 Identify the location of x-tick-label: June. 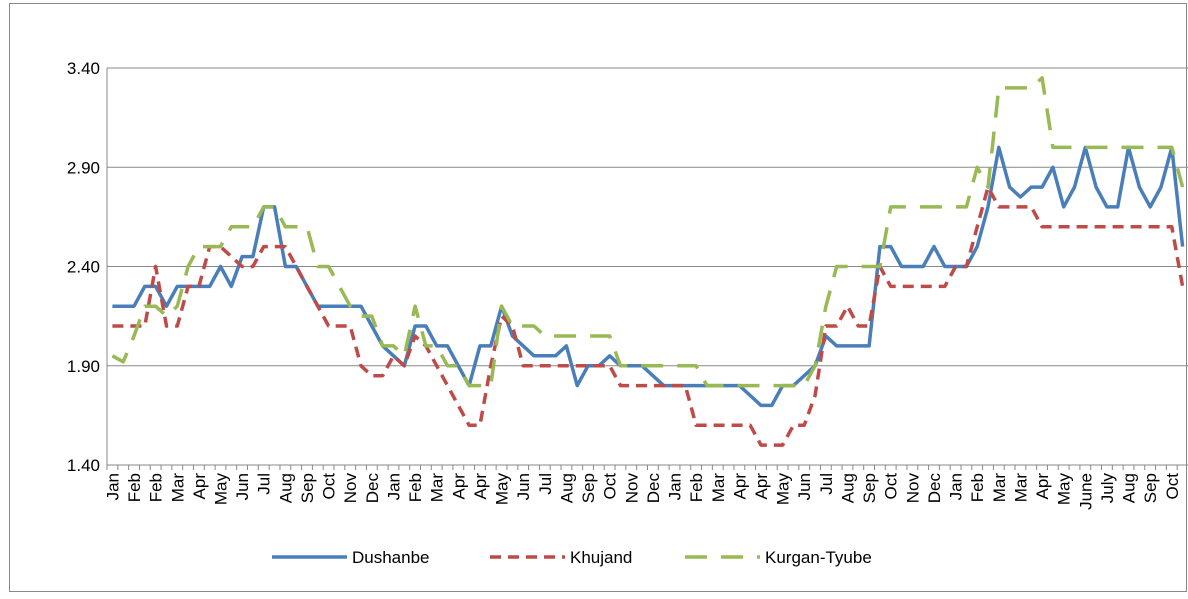
(1085, 491).